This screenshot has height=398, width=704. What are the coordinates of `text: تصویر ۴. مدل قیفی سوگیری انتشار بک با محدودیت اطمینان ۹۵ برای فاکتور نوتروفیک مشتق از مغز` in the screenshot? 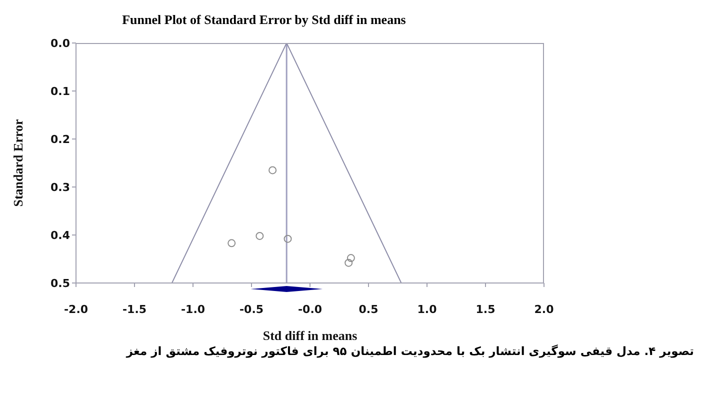 It's located at (409, 351).